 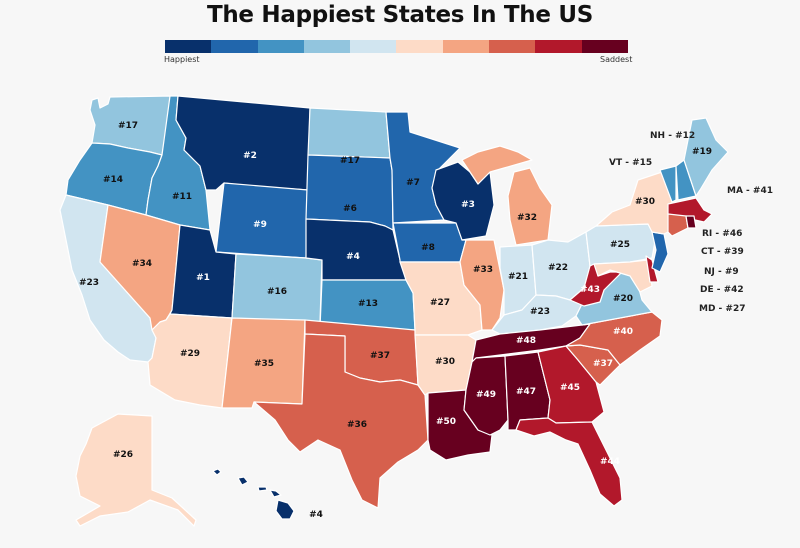 What do you see at coordinates (645, 202) in the screenshot?
I see `label-NY: #30` at bounding box center [645, 202].